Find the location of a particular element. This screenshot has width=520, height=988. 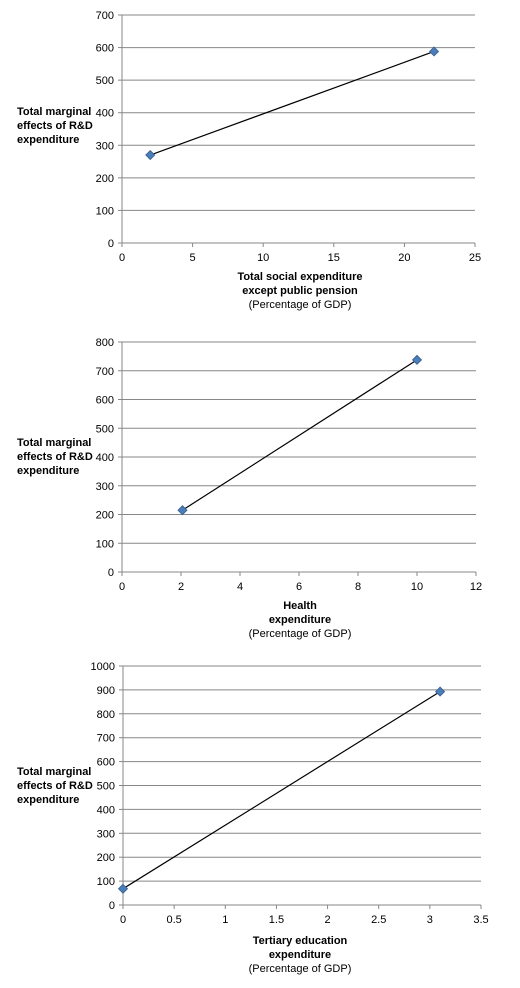

chart-1-xlabel: Health expenditure is located at coordinates (300, 613).